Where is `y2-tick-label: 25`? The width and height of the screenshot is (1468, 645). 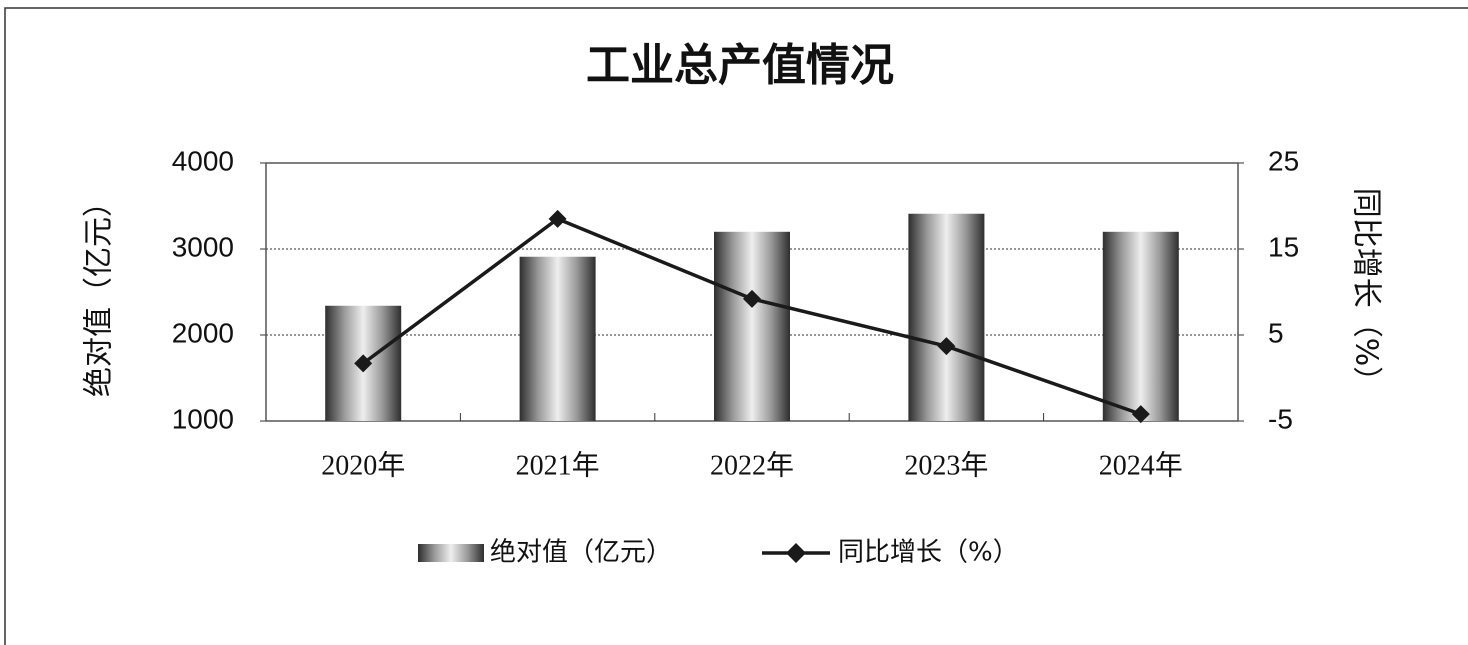
y2-tick-label: 25 is located at coordinates (1283, 160).